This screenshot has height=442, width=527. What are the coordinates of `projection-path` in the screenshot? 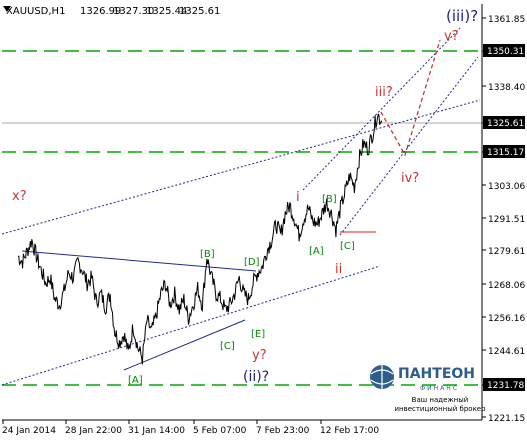 It's located at (410, 98).